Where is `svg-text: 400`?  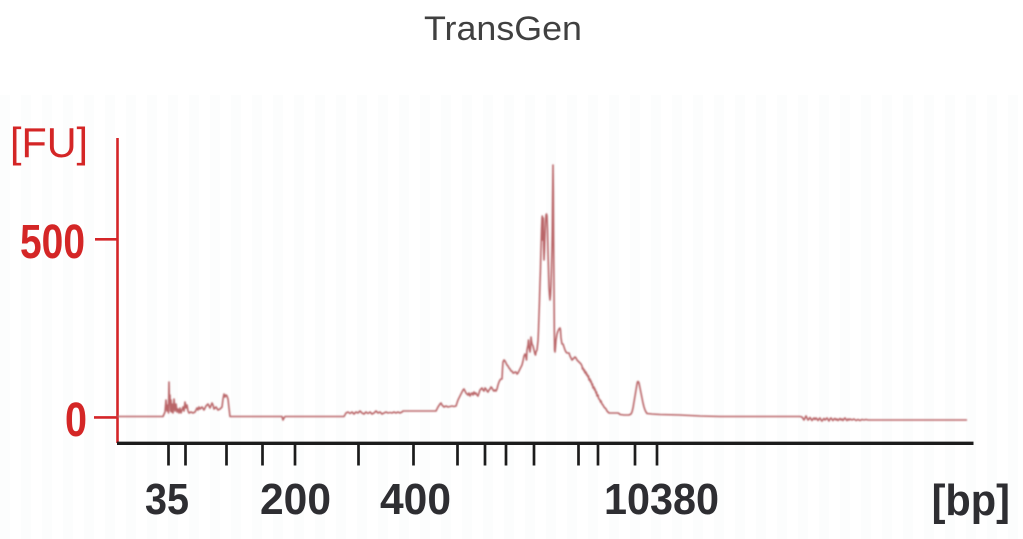
svg-text: 400 is located at coordinates (415, 499).